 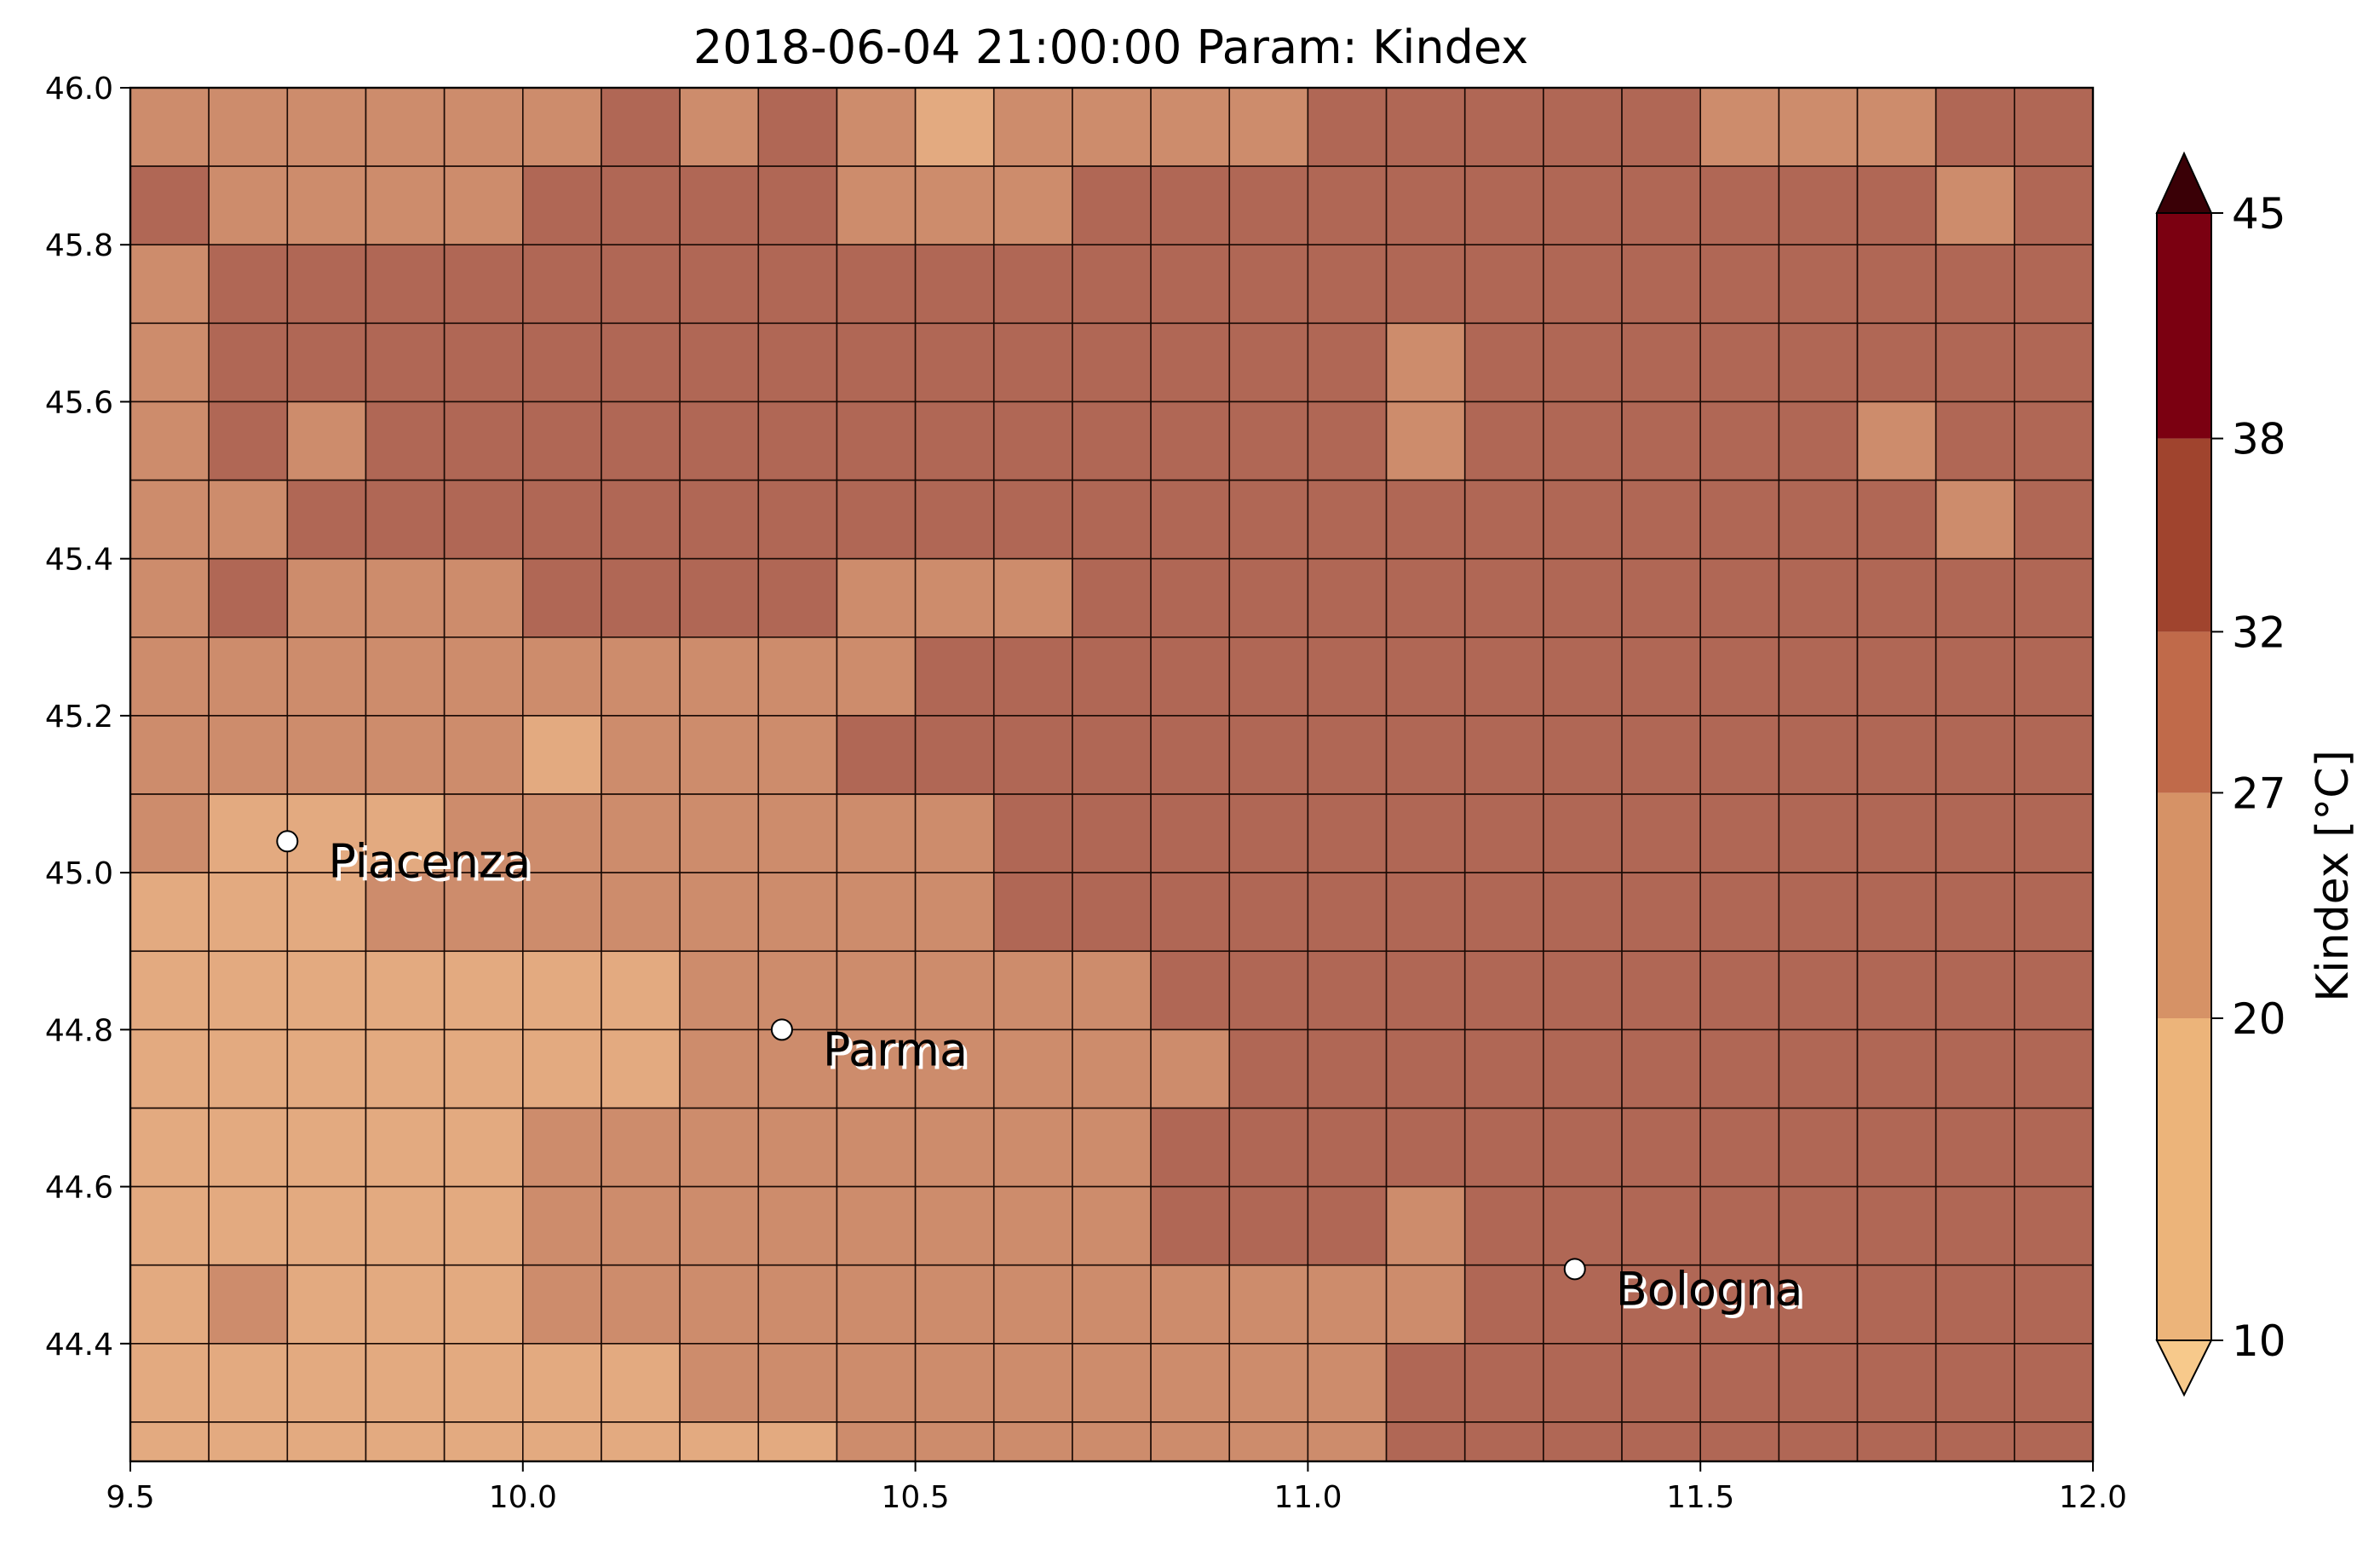 What do you see at coordinates (79, 717) in the screenshot?
I see `y-tick-label: 45.2` at bounding box center [79, 717].